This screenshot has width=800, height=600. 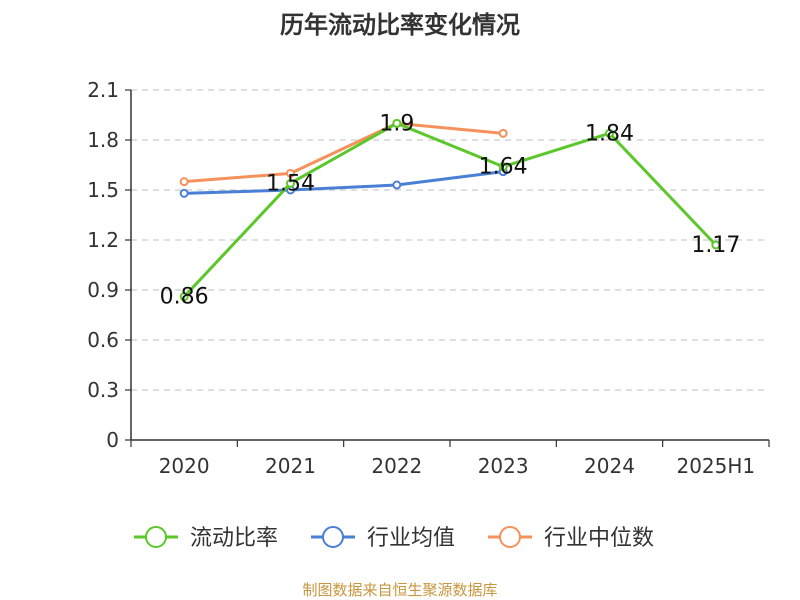 I want to click on x-tick-label: 2020, so click(x=184, y=466).